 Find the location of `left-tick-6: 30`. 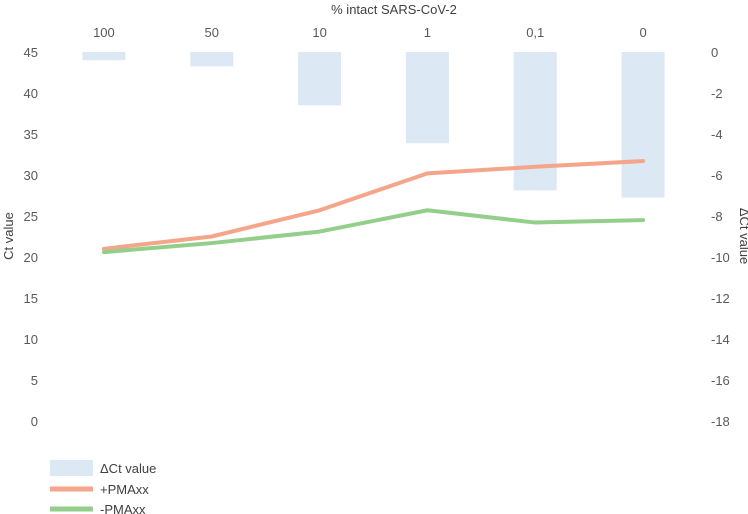

left-tick-6: 30 is located at coordinates (31, 175).